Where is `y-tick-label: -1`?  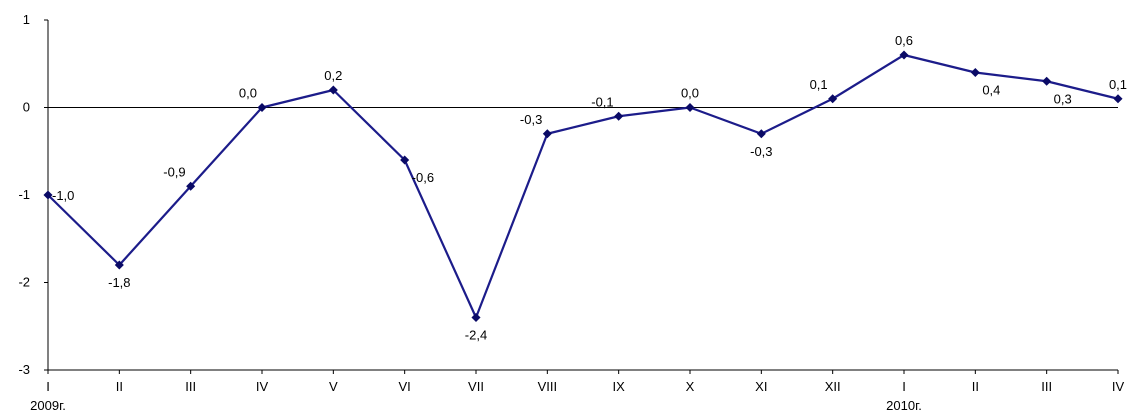 y-tick-label: -1 is located at coordinates (24, 194).